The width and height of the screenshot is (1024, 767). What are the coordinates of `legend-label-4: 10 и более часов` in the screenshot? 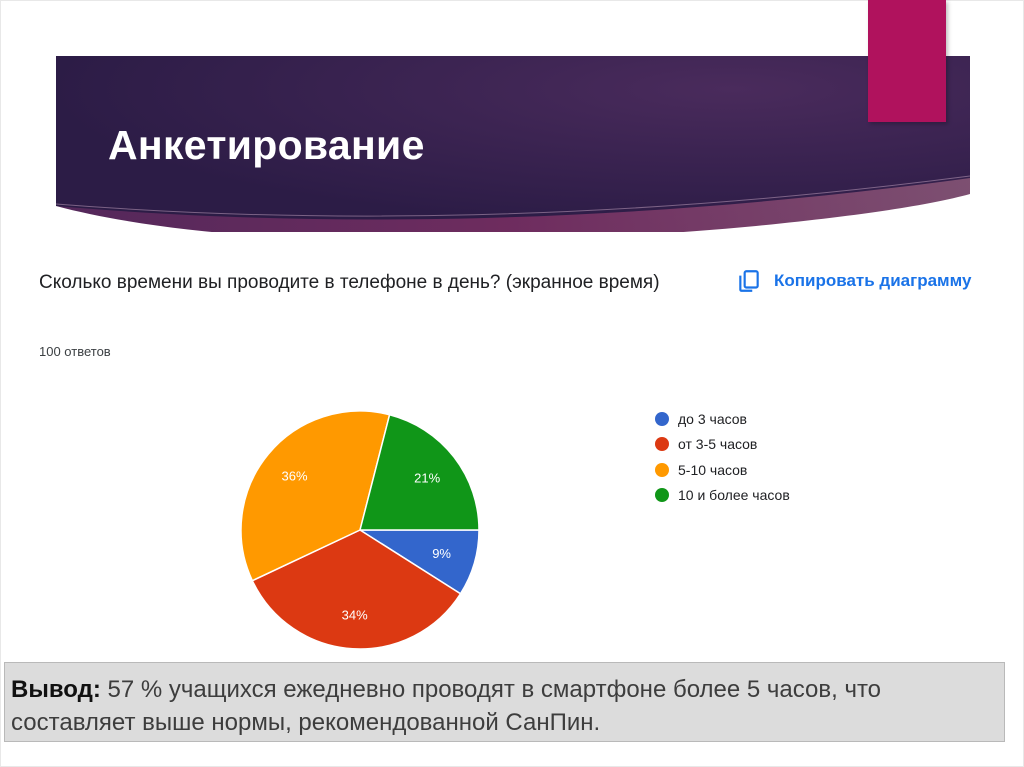 It's located at (734, 495).